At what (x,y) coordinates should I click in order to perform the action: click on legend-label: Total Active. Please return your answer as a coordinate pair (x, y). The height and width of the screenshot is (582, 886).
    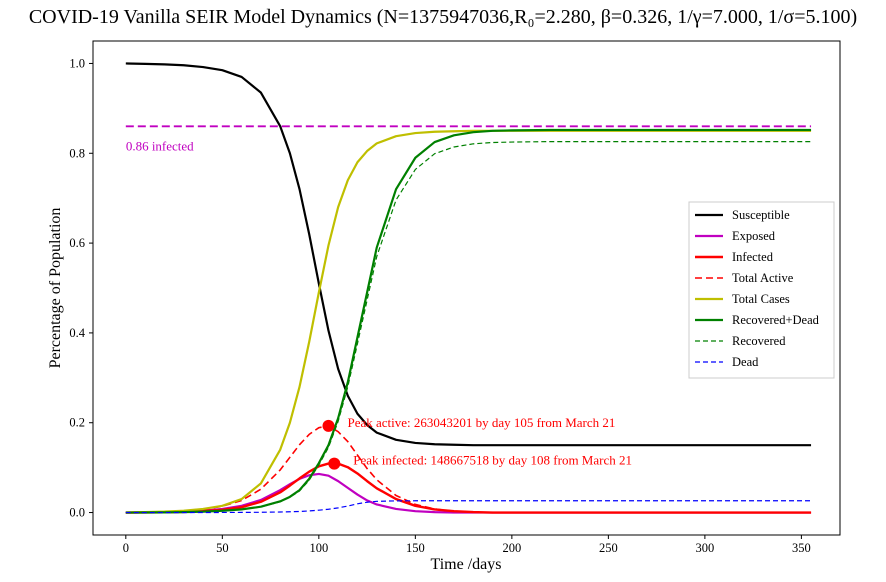
    Looking at the image, I should click on (763, 278).